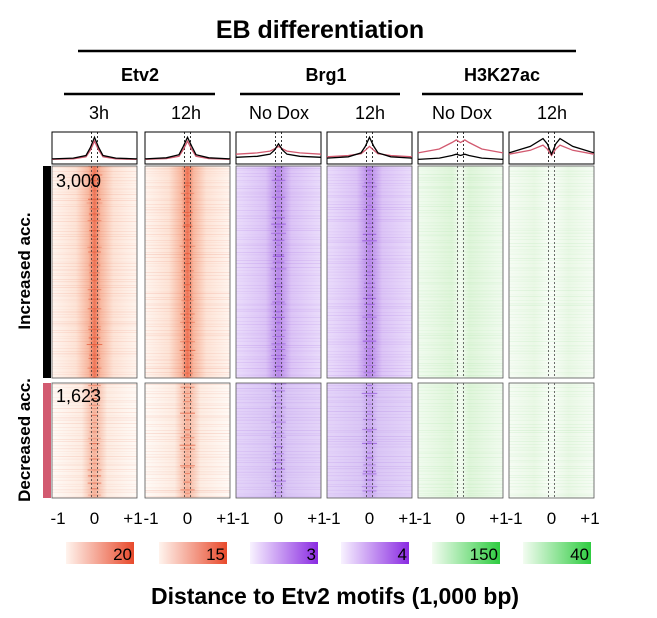 The width and height of the screenshot is (657, 618). I want to click on condition-label: 3h, so click(99, 113).